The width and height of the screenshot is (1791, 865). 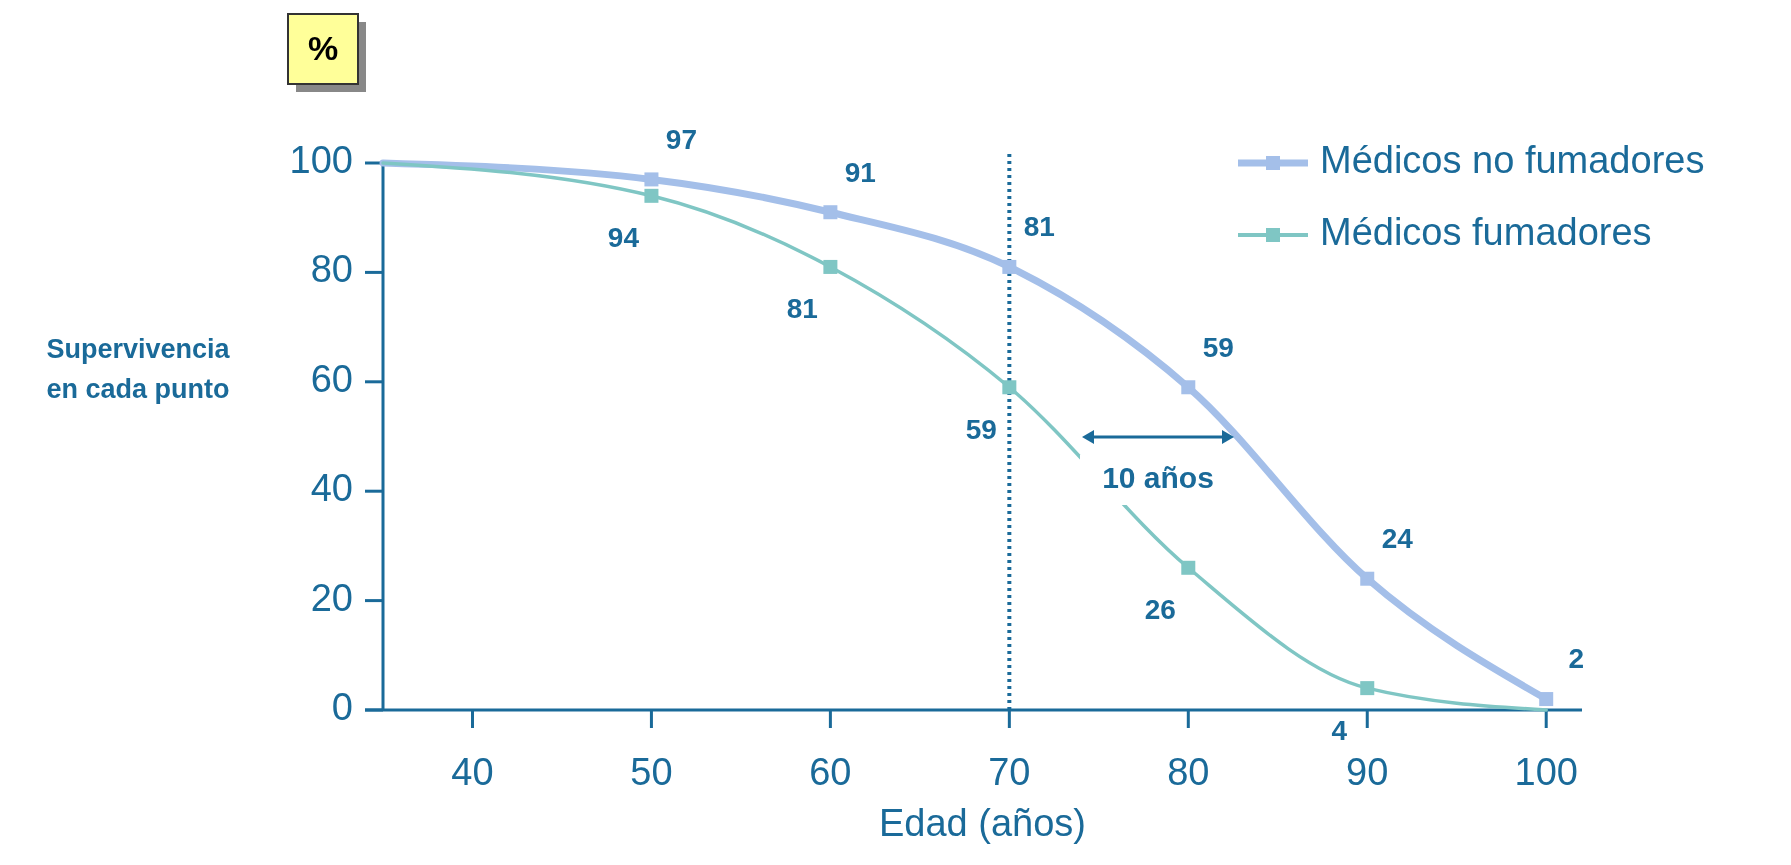 What do you see at coordinates (1576, 659) in the screenshot?
I see `data-label: 2` at bounding box center [1576, 659].